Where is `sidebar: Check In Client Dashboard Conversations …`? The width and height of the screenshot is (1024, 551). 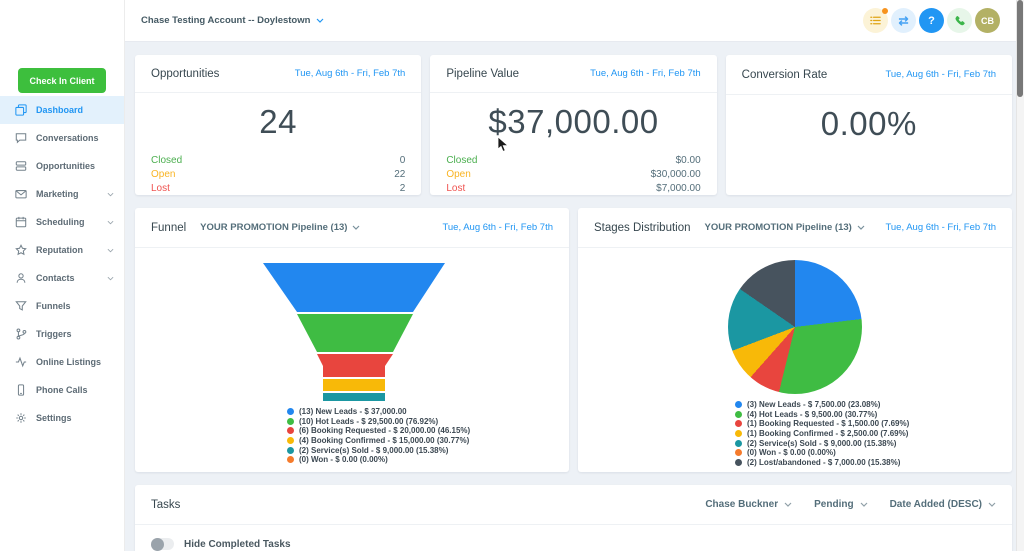 sidebar: Check In Client Dashboard Conversations … is located at coordinates (62, 275).